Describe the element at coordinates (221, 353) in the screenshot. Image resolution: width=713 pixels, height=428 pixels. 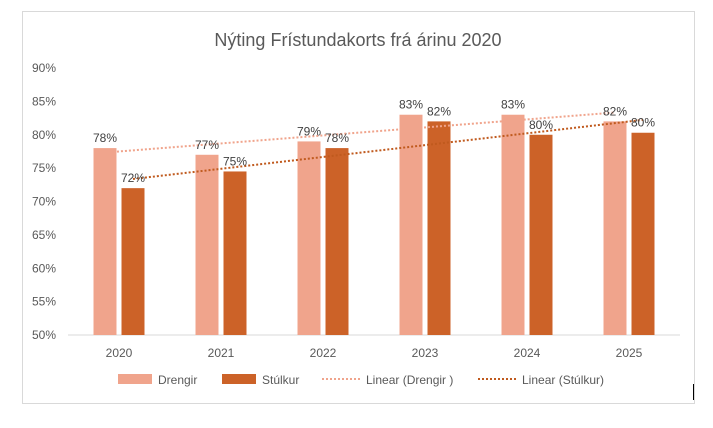
I see `x-tick-label: 2021` at that location.